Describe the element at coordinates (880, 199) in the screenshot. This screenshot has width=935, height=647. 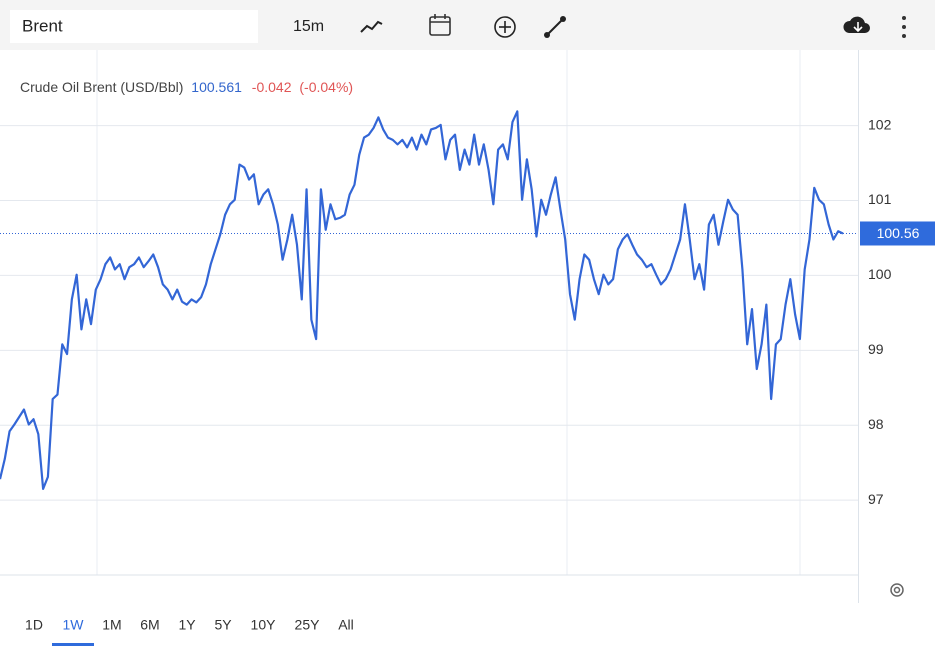
I see `y-tick-label: 101` at that location.